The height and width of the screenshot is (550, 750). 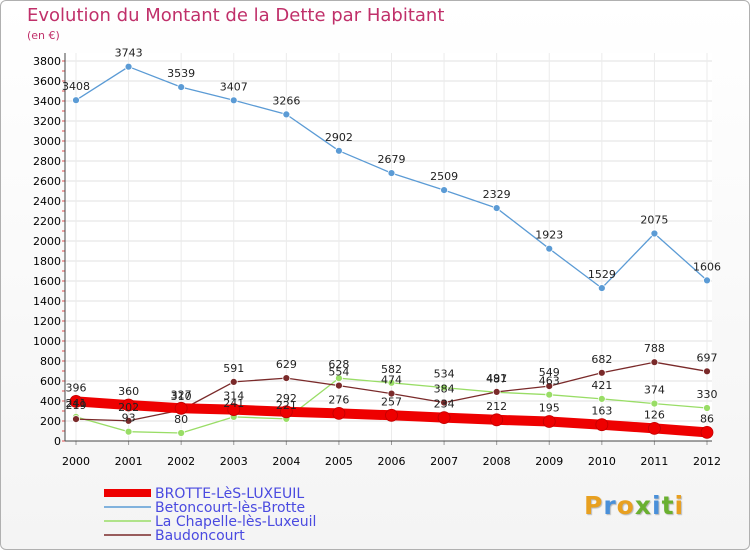 What do you see at coordinates (444, 176) in the screenshot?
I see `data-label: 2509` at bounding box center [444, 176].